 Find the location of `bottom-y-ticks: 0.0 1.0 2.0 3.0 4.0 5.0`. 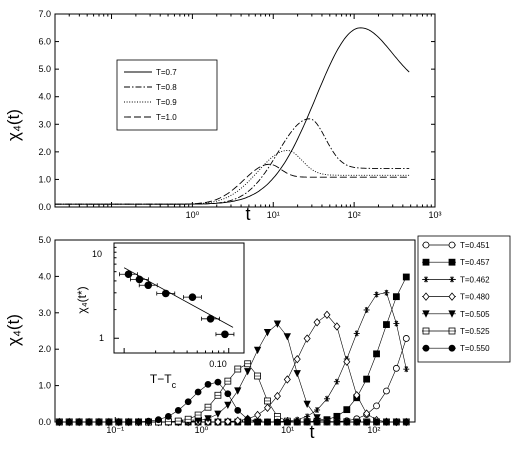

bottom-y-ticks: 0.0 1.0 2.0 3.0 4.0 5.0 is located at coordinates (48, 331).